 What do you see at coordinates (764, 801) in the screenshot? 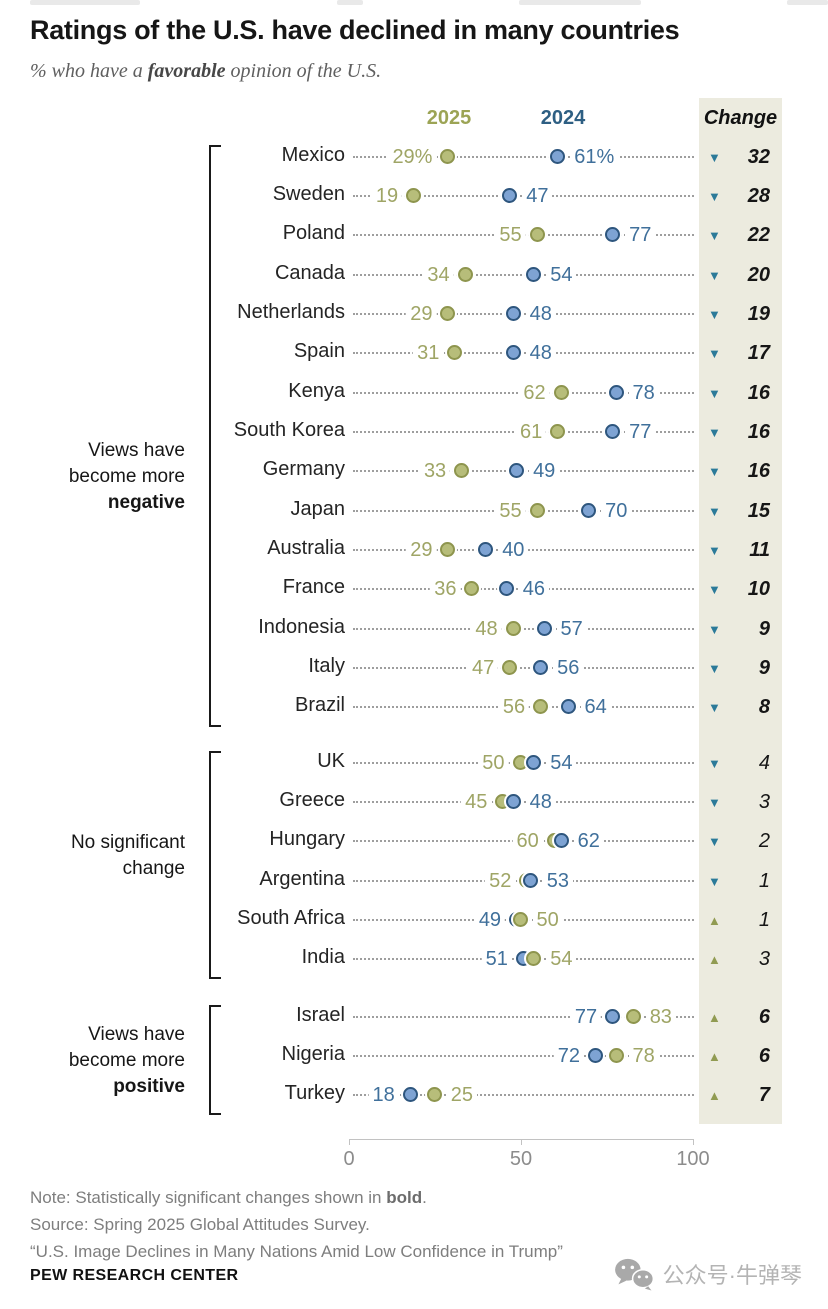
I see `change-value: 3` at bounding box center [764, 801].